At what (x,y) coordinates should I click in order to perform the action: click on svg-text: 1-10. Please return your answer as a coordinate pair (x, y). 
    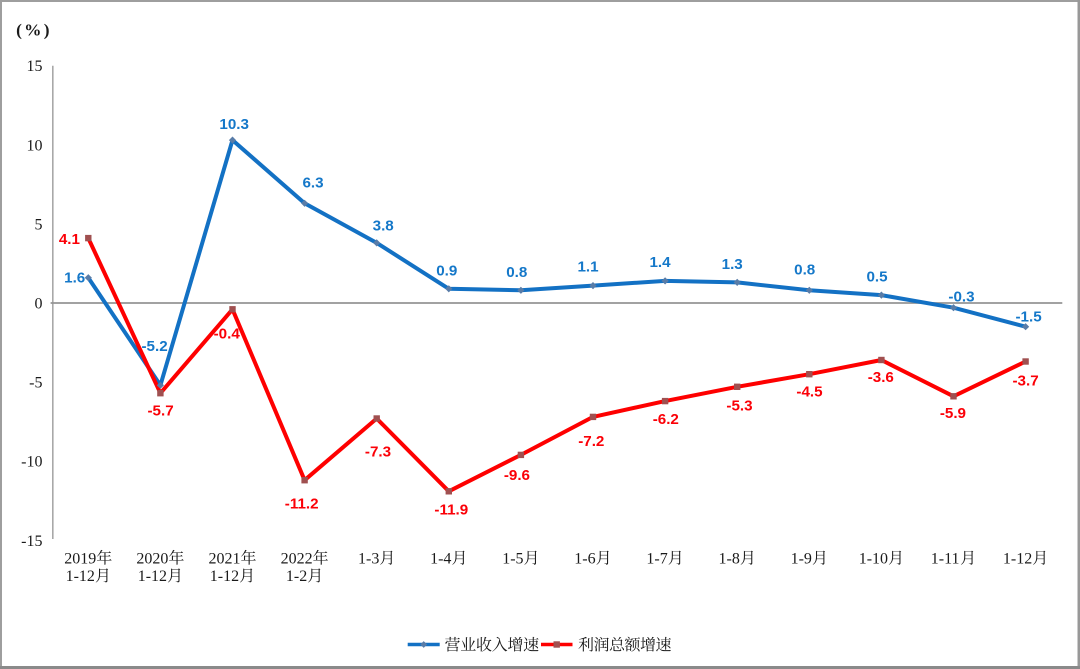
    Looking at the image, I should click on (873, 559).